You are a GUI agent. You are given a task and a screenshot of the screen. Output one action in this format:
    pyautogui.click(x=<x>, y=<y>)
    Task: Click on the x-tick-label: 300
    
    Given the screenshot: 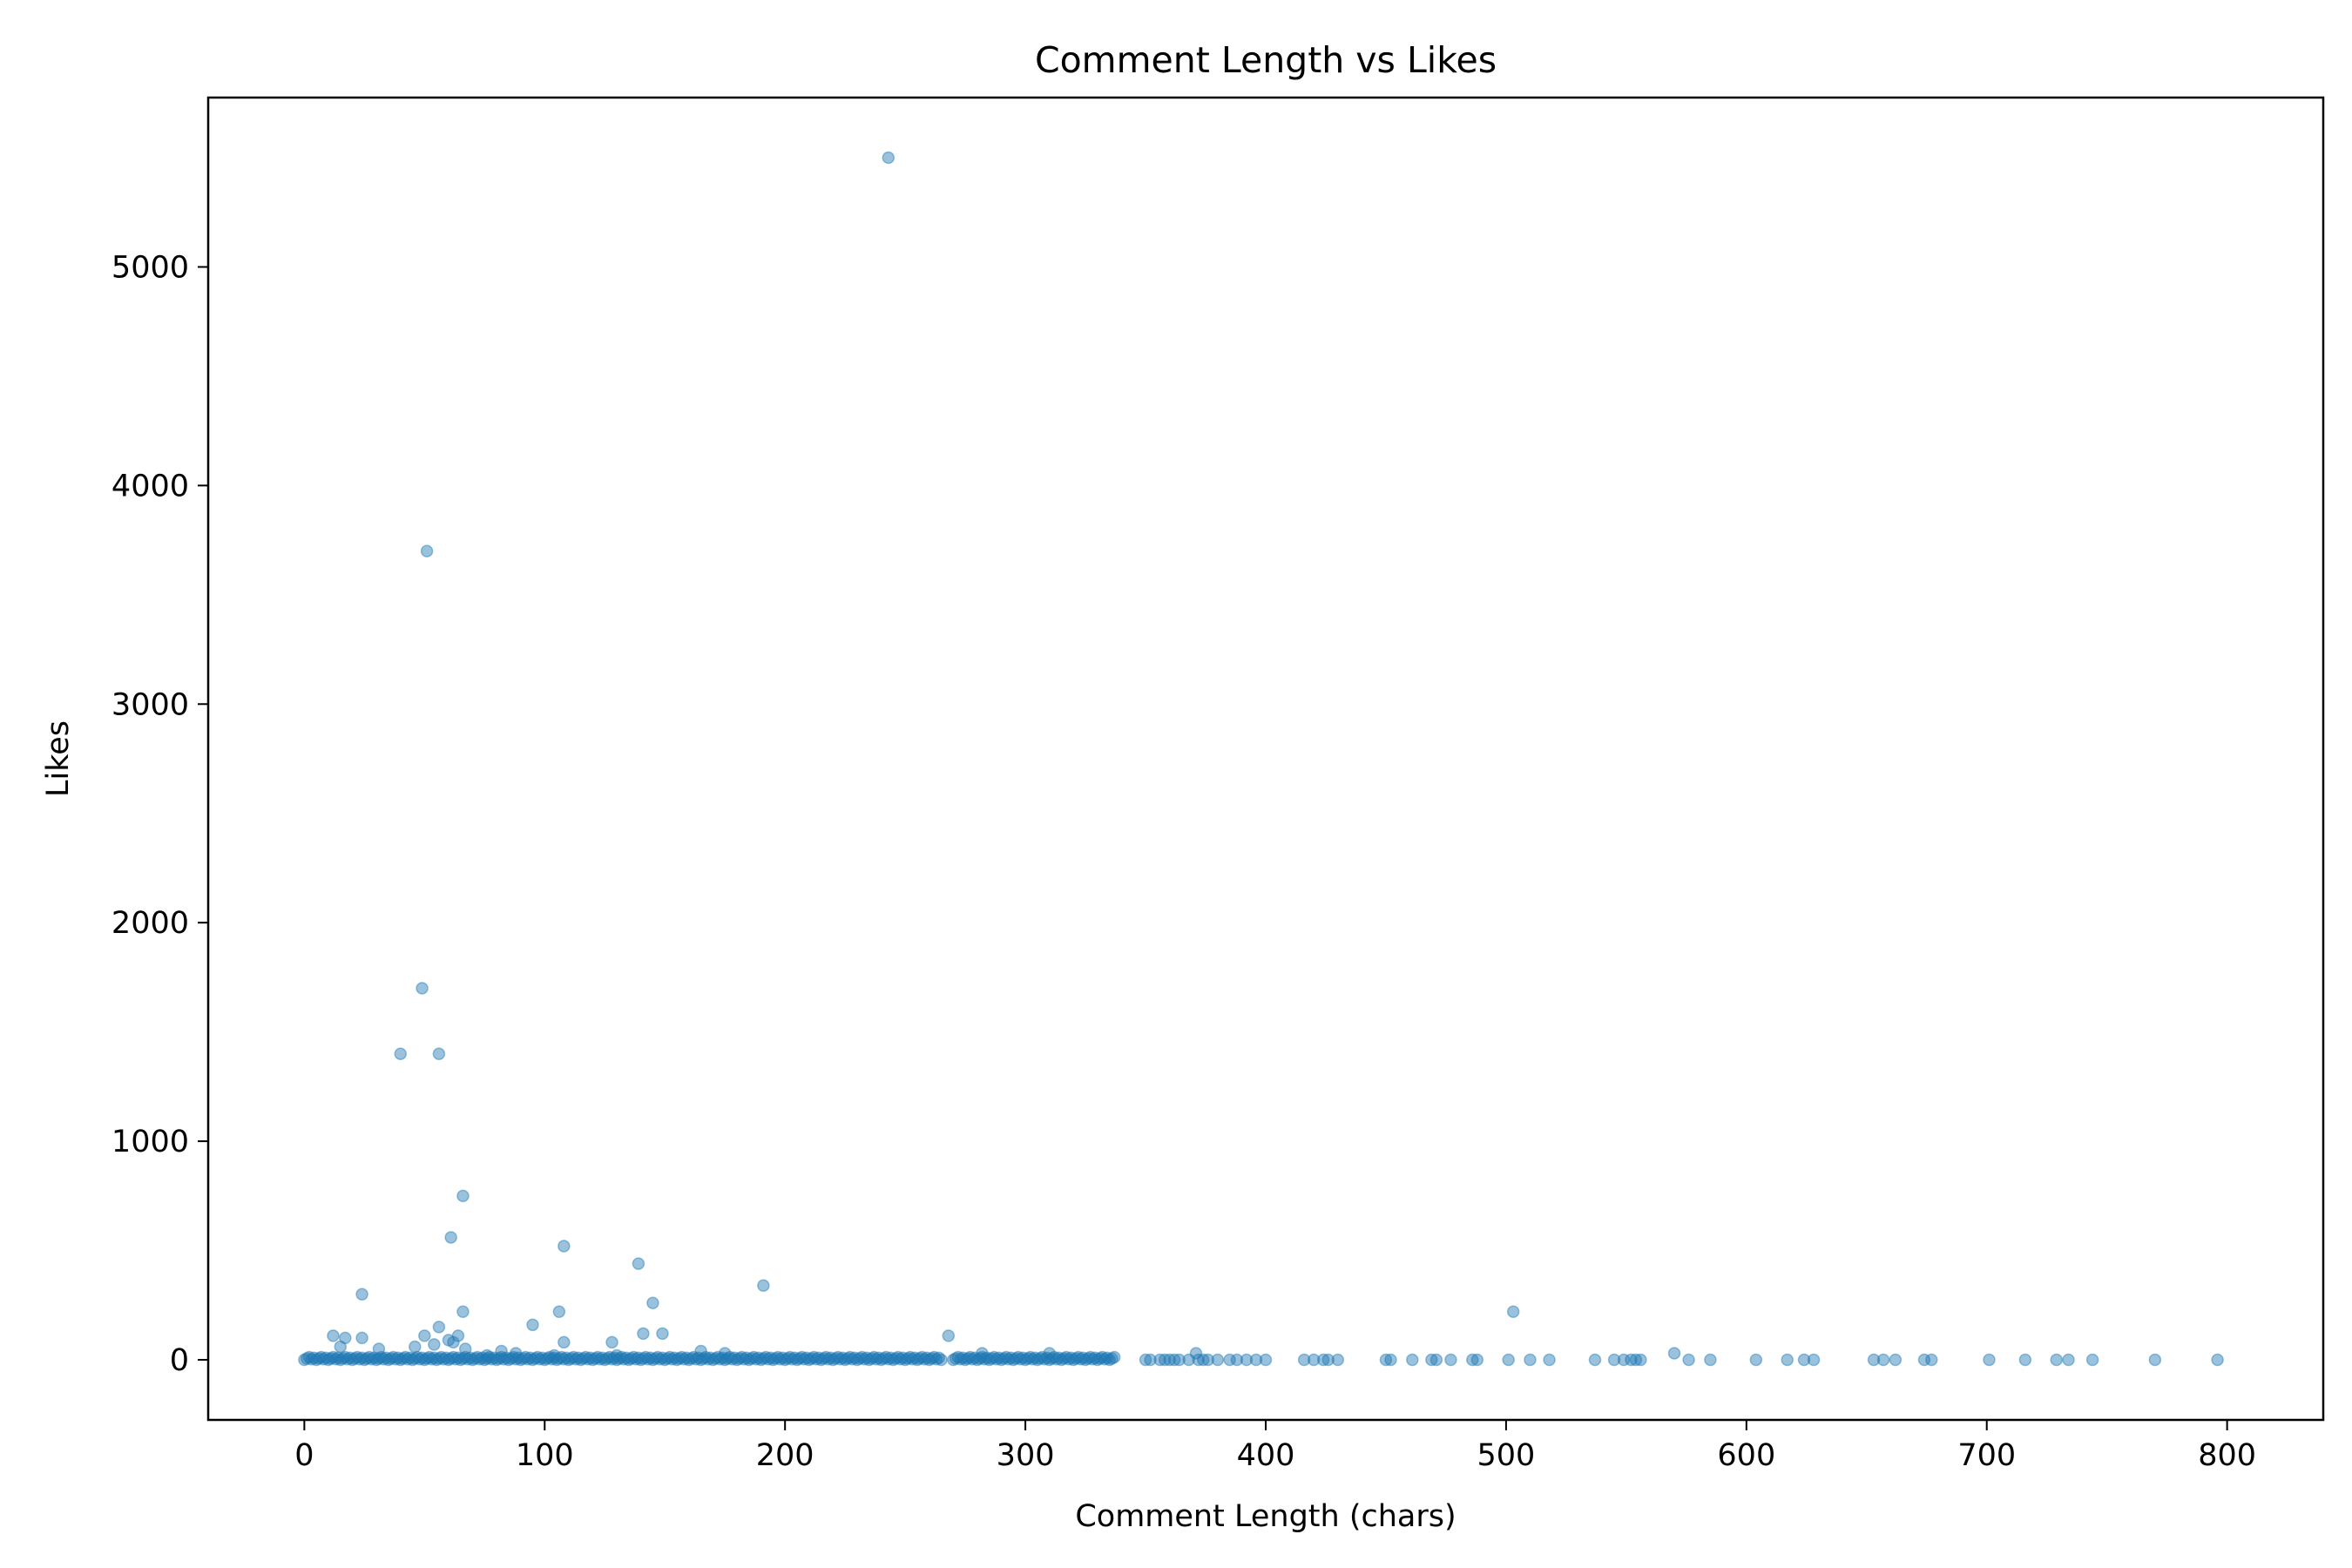 What is the action you would take?
    pyautogui.click(x=1026, y=1456)
    